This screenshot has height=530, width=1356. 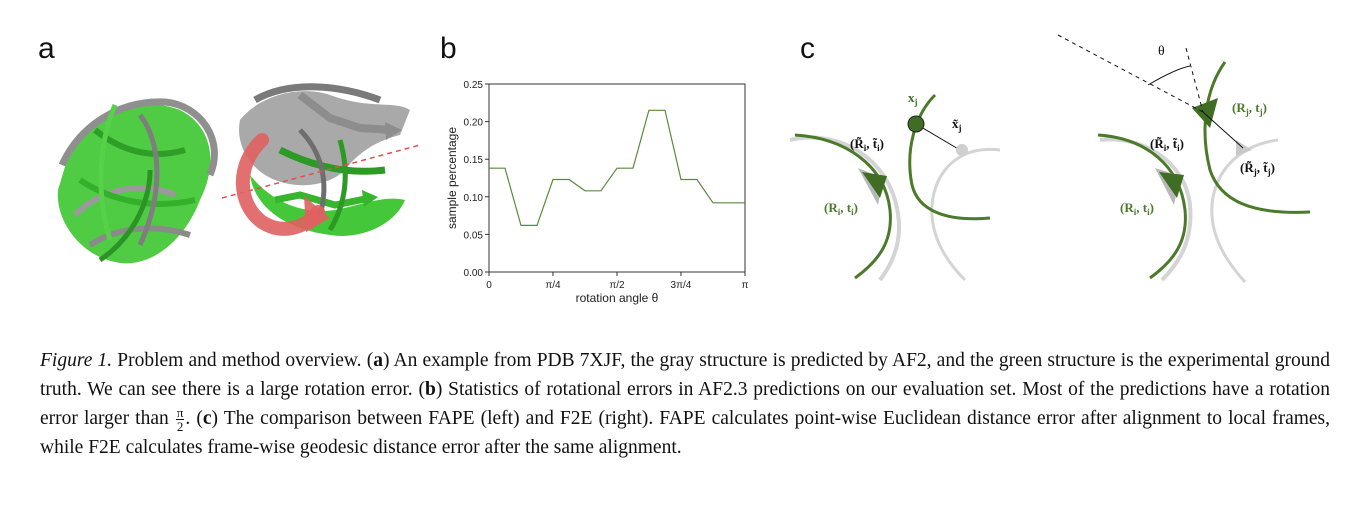 I want to click on caption-ref-b: b, so click(x=430, y=389).